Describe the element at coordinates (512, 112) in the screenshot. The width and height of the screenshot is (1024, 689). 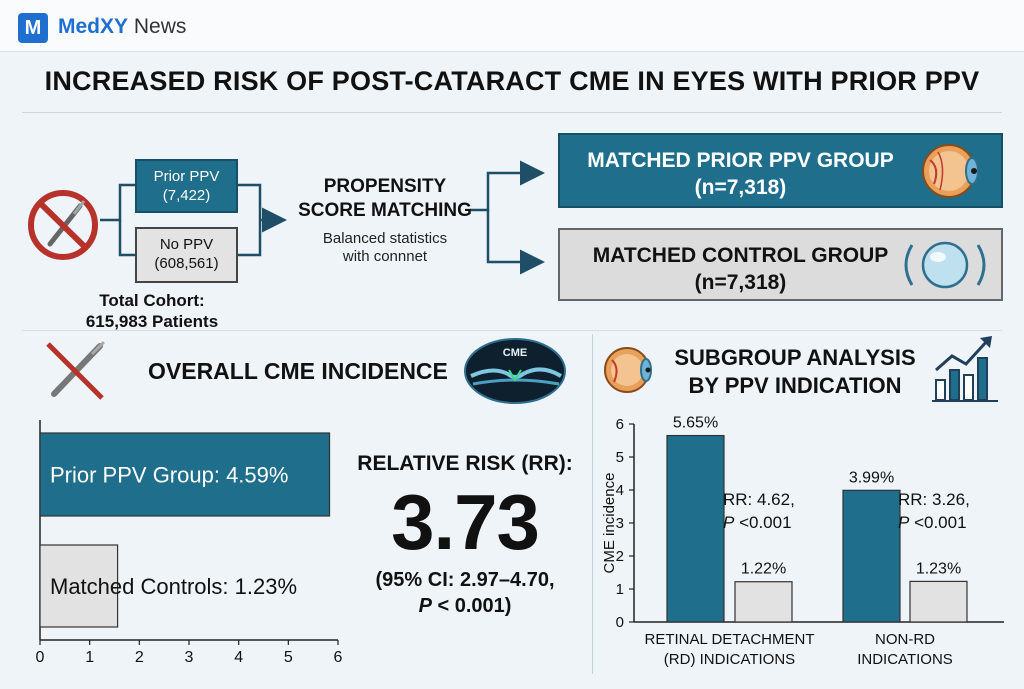
I see `title-divider` at that location.